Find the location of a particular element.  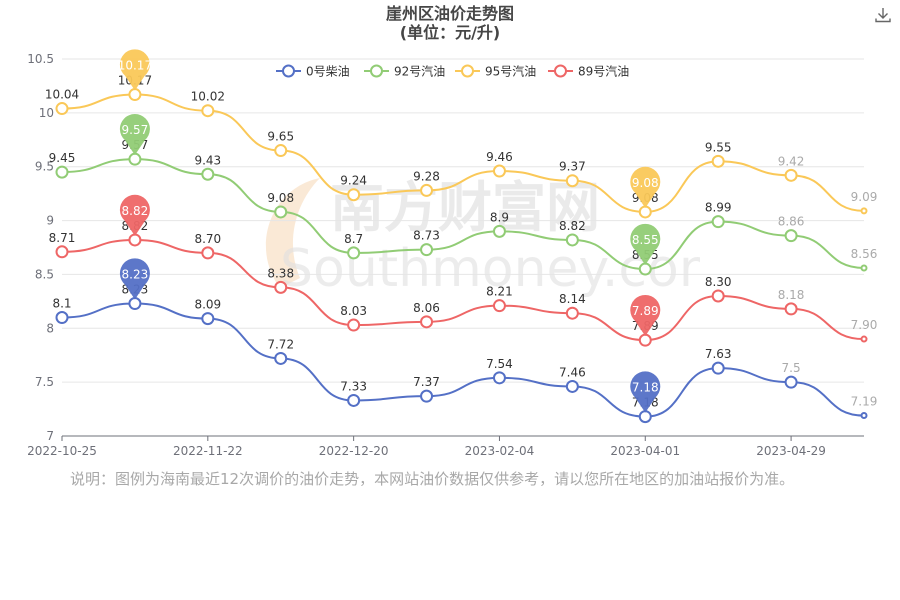

data-label: 8.82 is located at coordinates (572, 226).